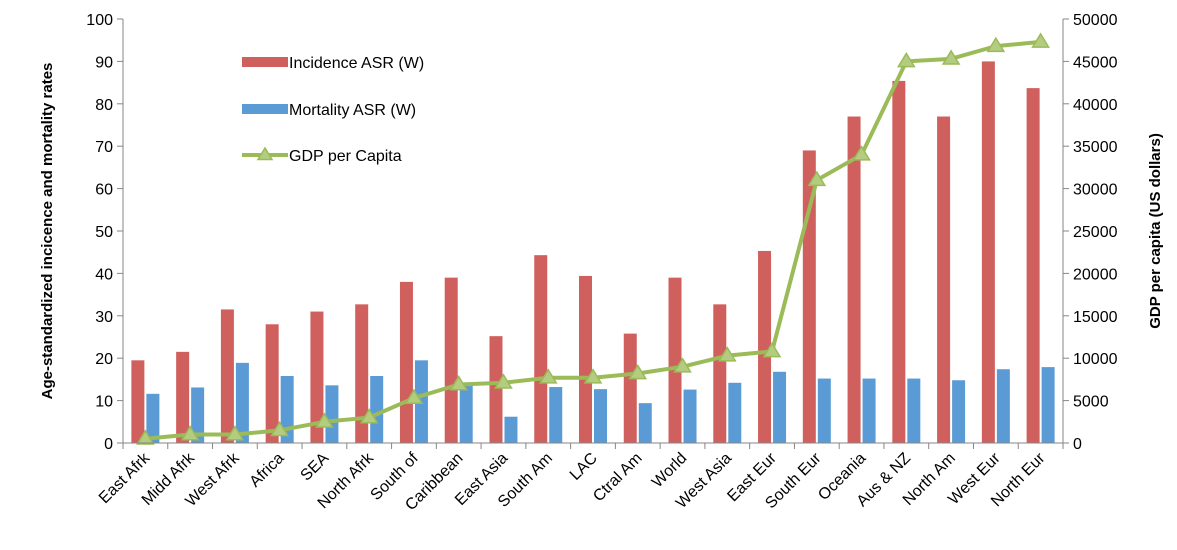 This screenshot has height=550, width=1177. I want to click on y2-axis-title: GDP per capita (US dollars), so click(1155, 231).